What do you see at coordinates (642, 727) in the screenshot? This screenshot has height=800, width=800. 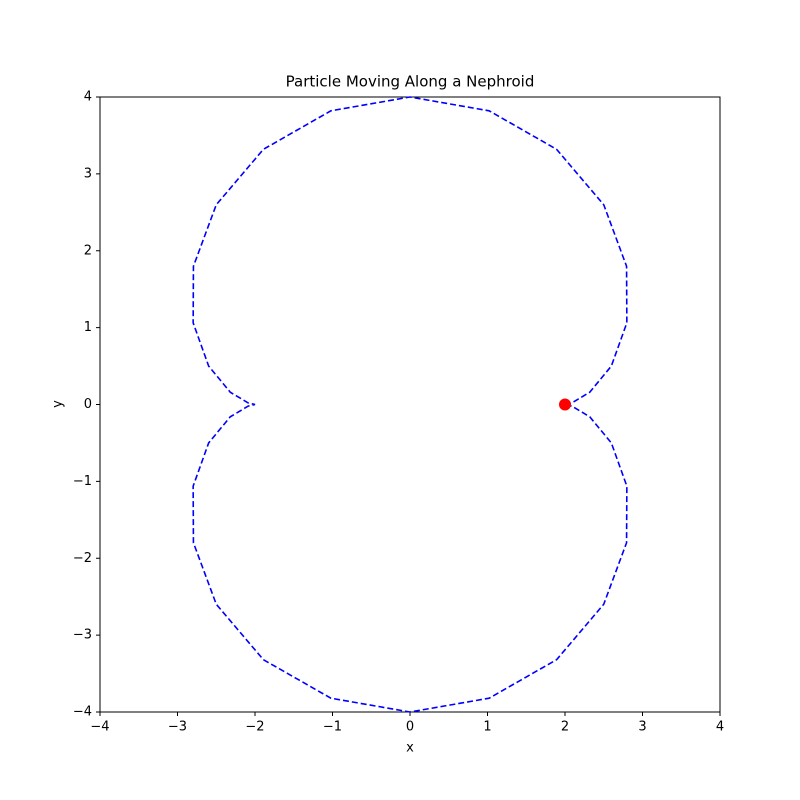 I see `x-tick-label: 3` at bounding box center [642, 727].